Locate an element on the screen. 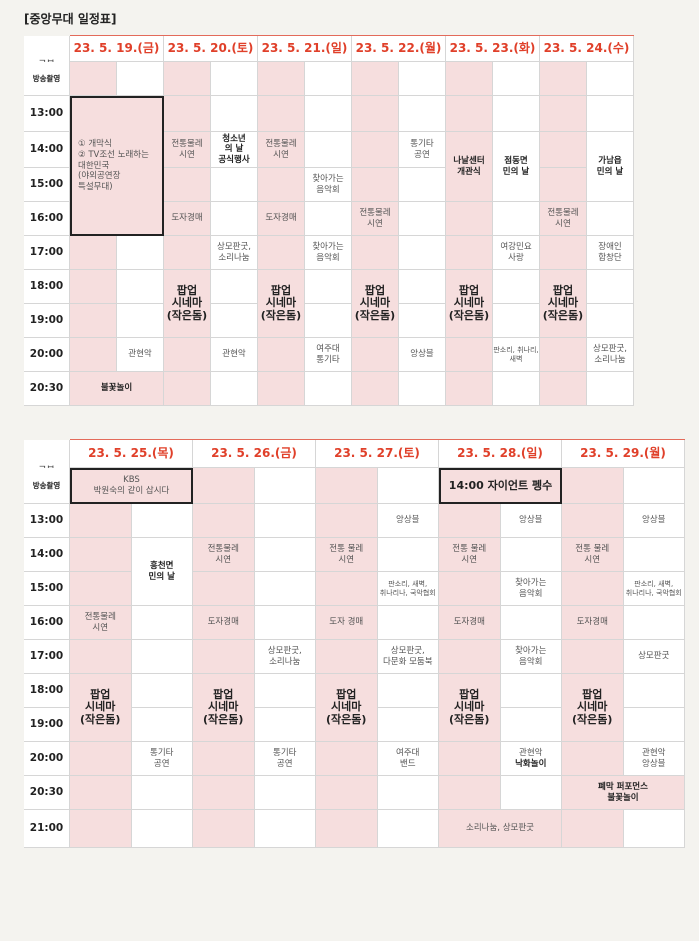  event-cell: 여주대 밴드 is located at coordinates (408, 759).